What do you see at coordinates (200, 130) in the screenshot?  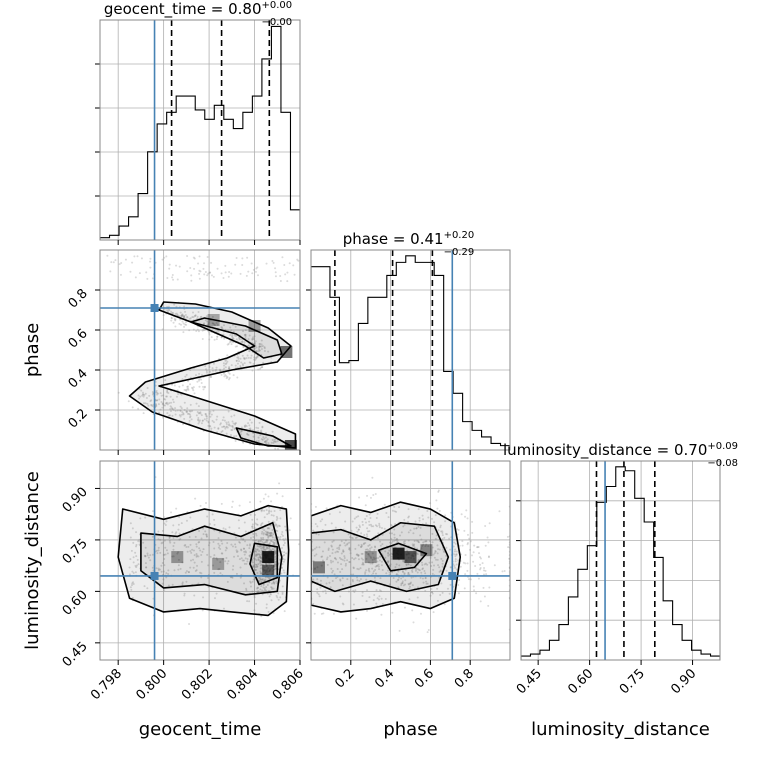 I see `hist-geocent_time-frame` at bounding box center [200, 130].